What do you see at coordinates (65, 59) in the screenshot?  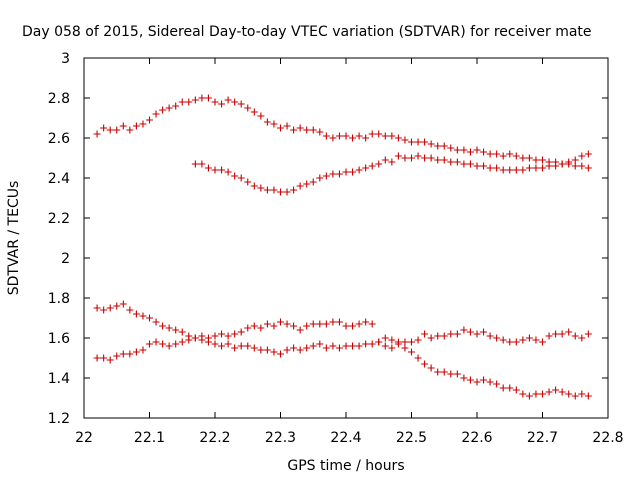 I see `y-tick-label: 3` at bounding box center [65, 59].